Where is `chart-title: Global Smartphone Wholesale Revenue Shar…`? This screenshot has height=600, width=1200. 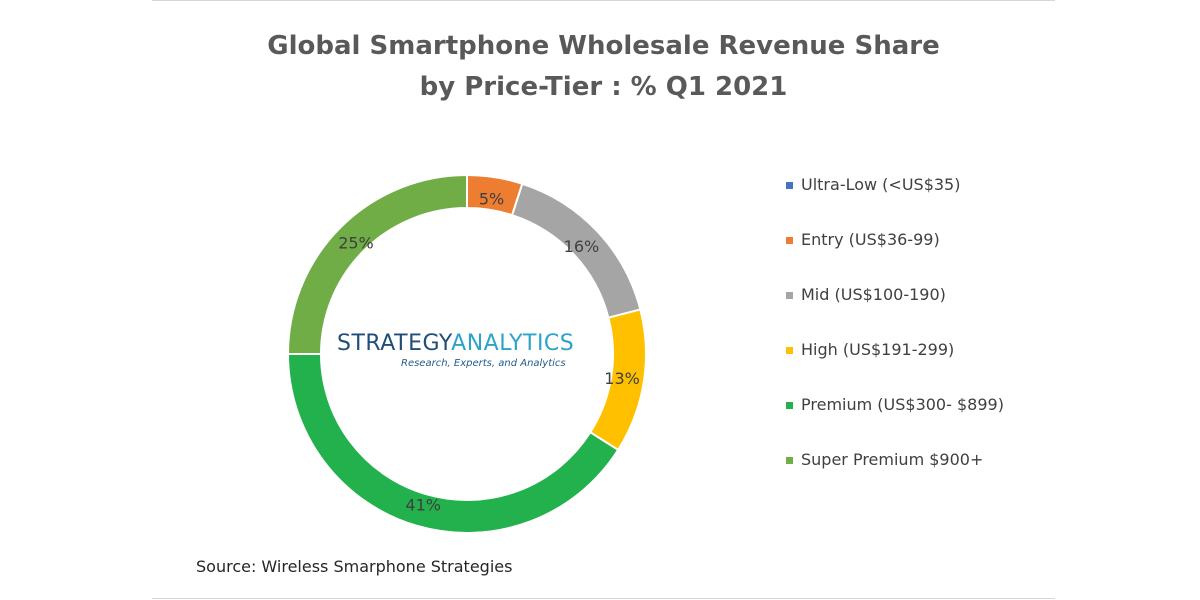
chart-title: Global Smartphone Wholesale Revenue Shar… is located at coordinates (603, 67).